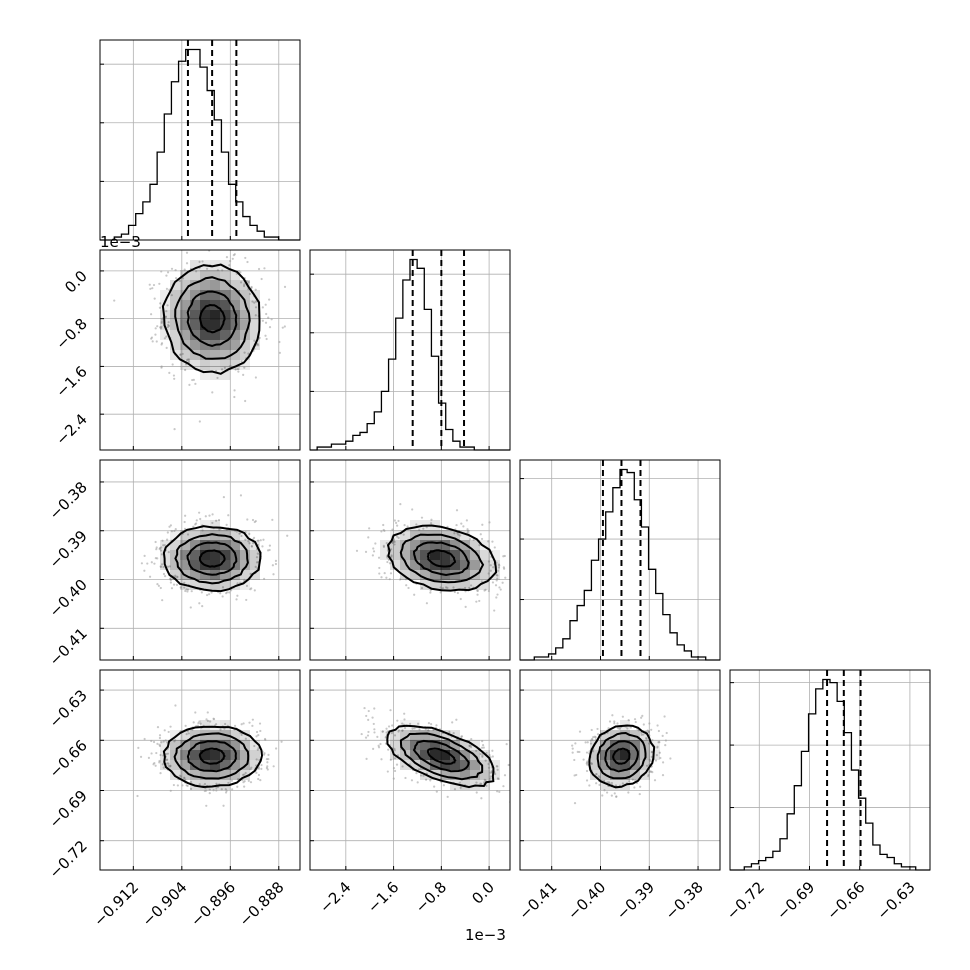 The height and width of the screenshot is (970, 970). I want to click on panel-frame, so click(410, 770).